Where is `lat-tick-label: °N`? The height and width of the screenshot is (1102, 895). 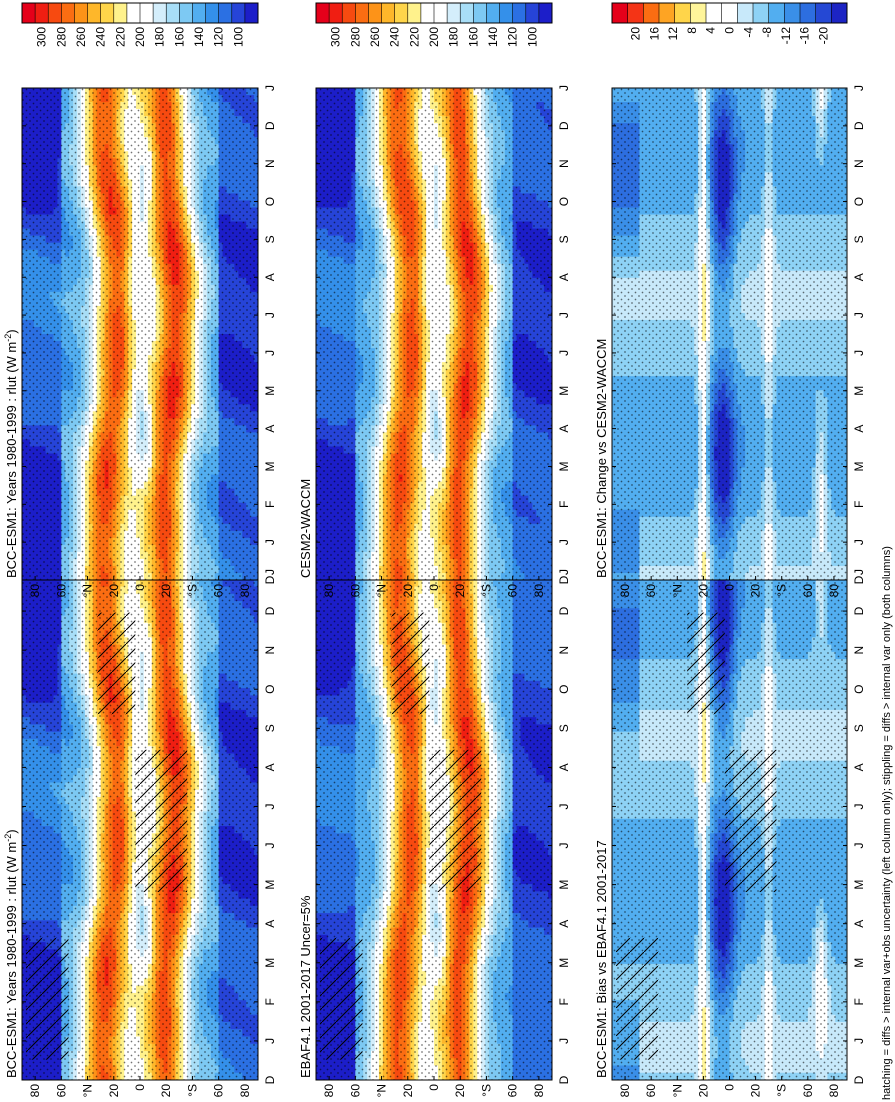
lat-tick-label: °N is located at coordinates (382, 1090).